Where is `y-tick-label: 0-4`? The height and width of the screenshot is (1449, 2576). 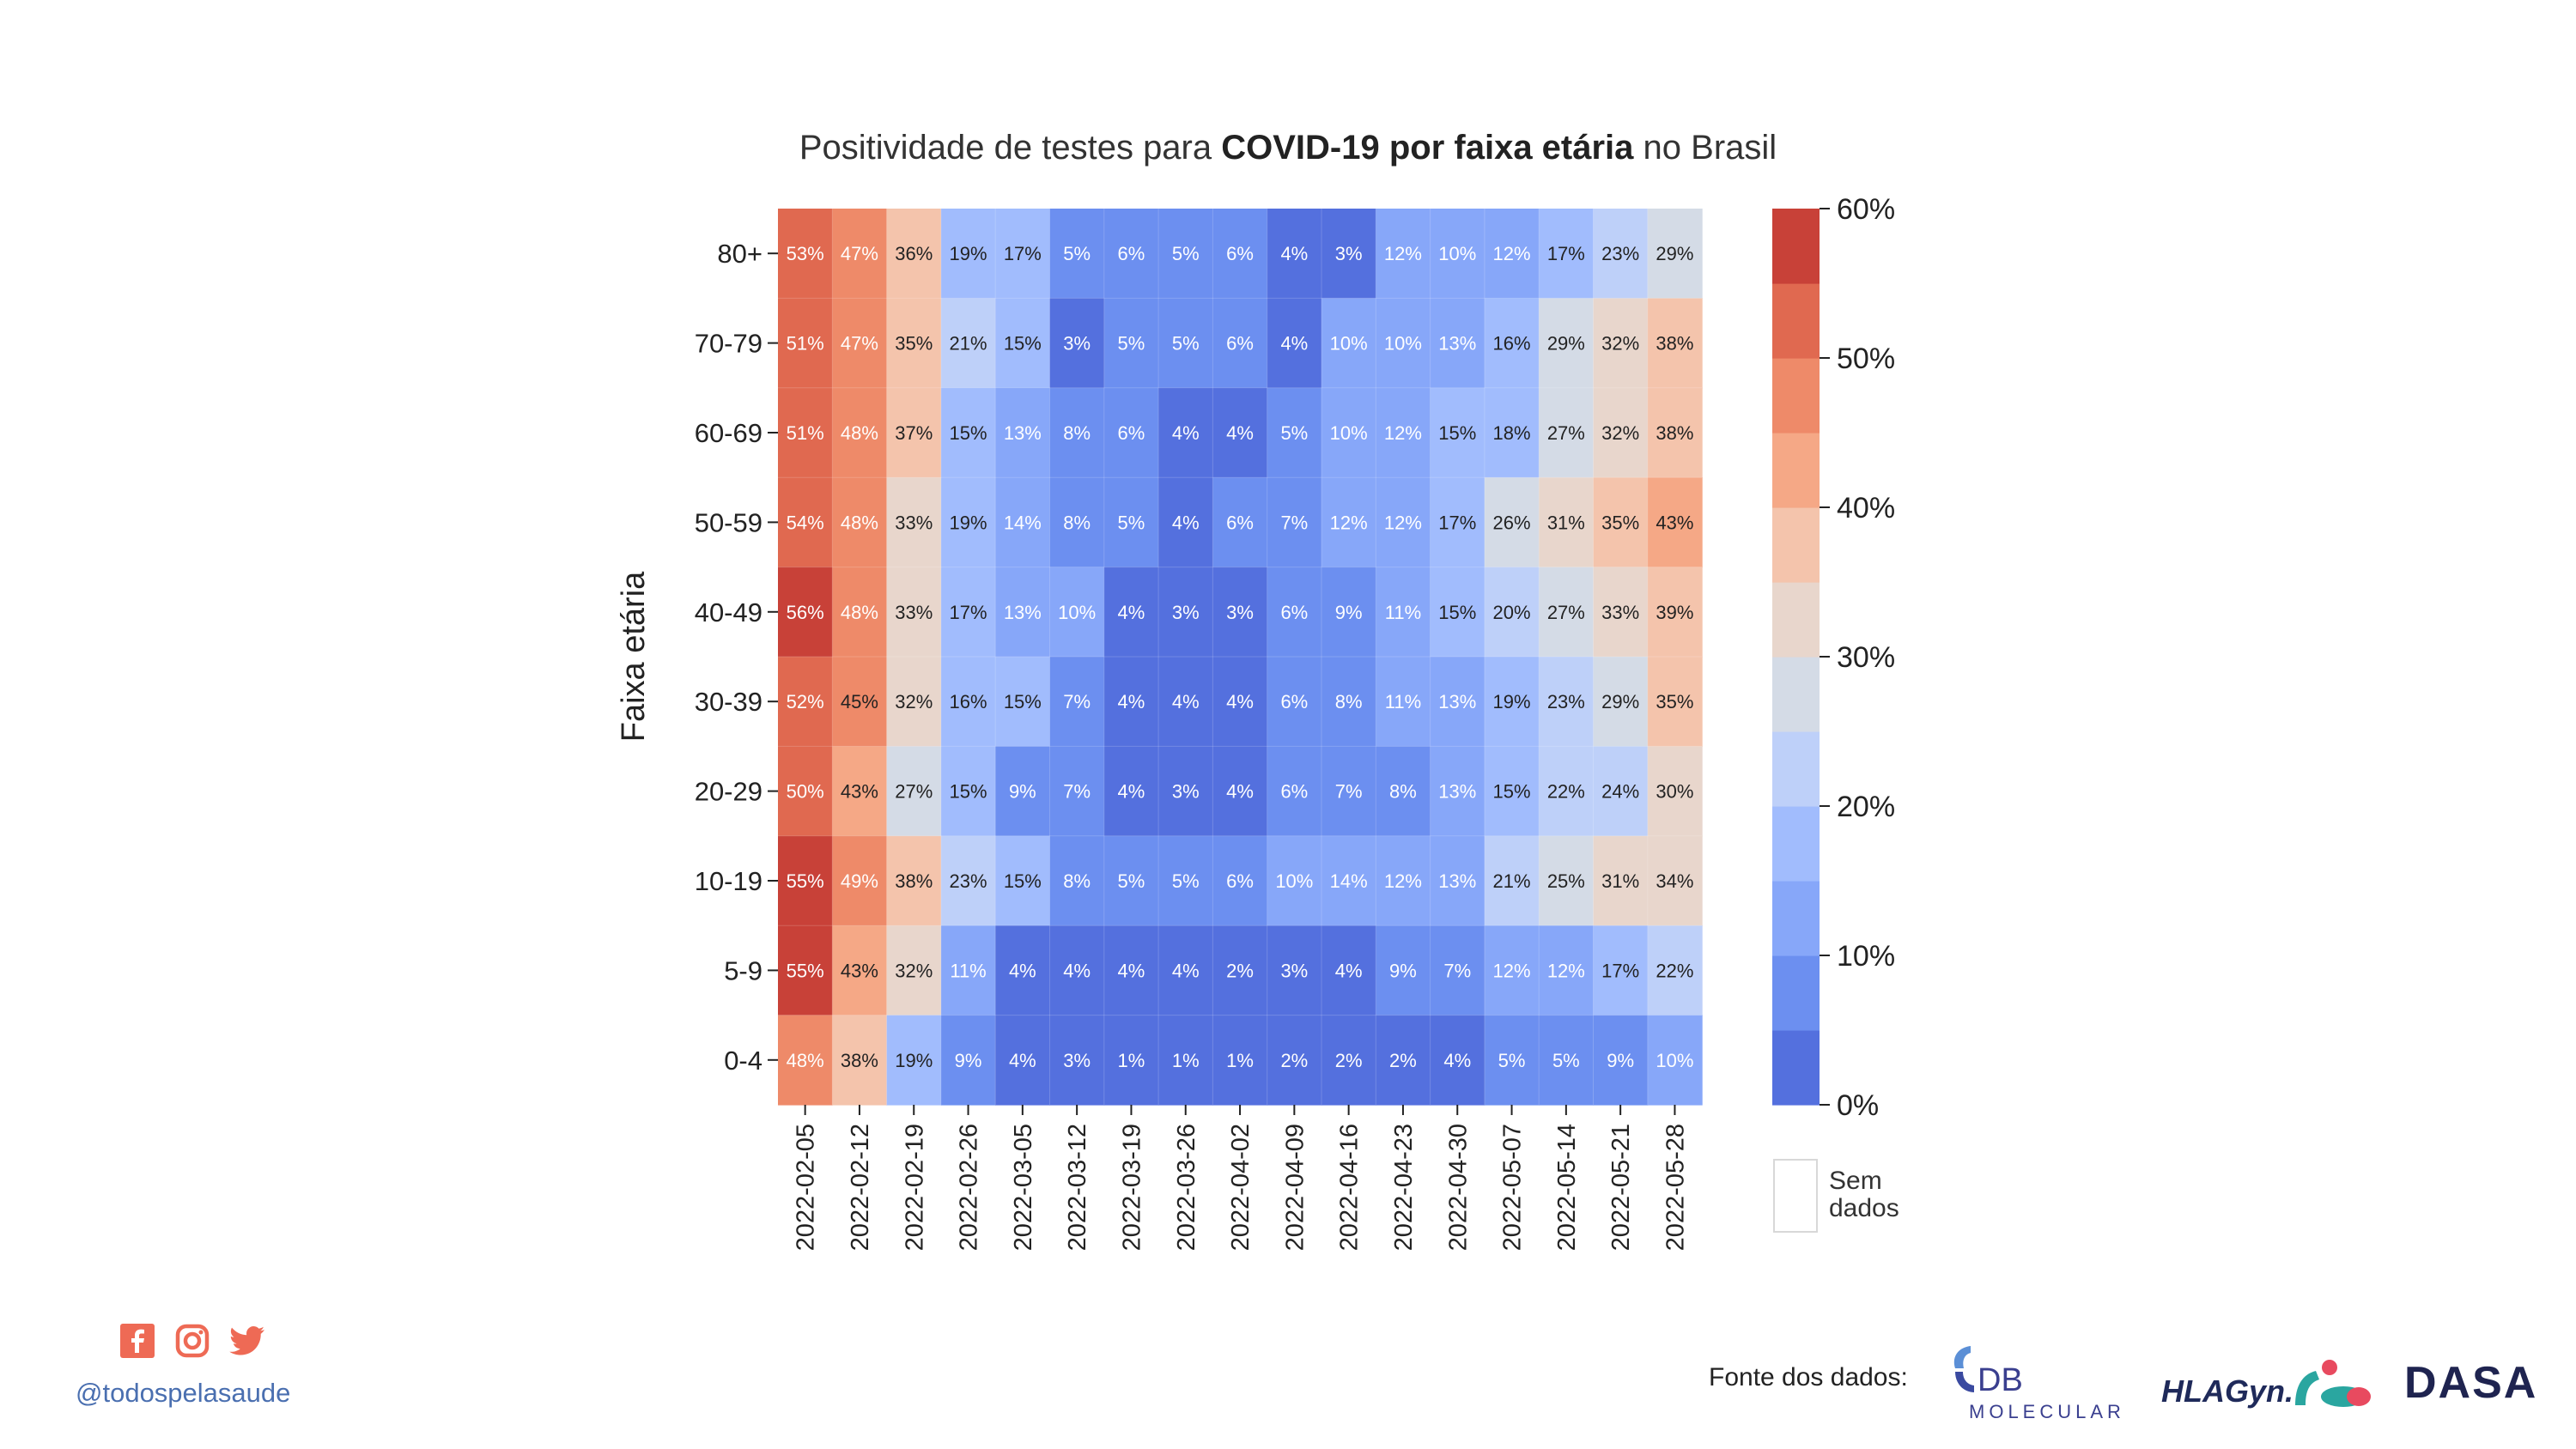 y-tick-label: 0-4 is located at coordinates (743, 1061).